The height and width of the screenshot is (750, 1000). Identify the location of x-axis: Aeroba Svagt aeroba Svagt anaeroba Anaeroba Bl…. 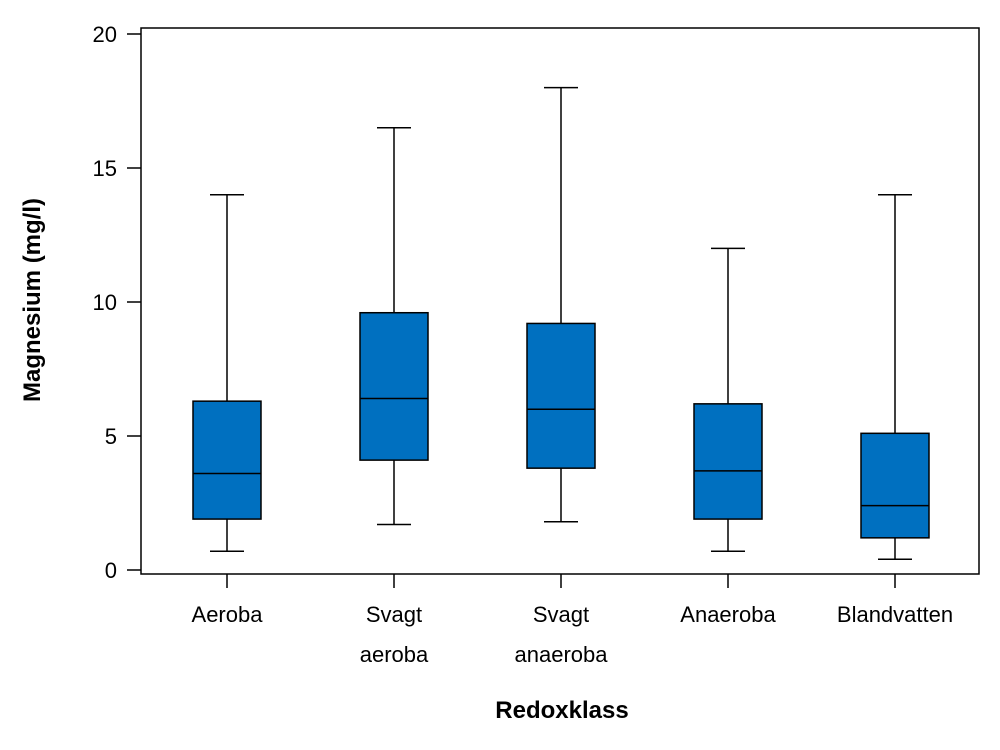
(572, 620).